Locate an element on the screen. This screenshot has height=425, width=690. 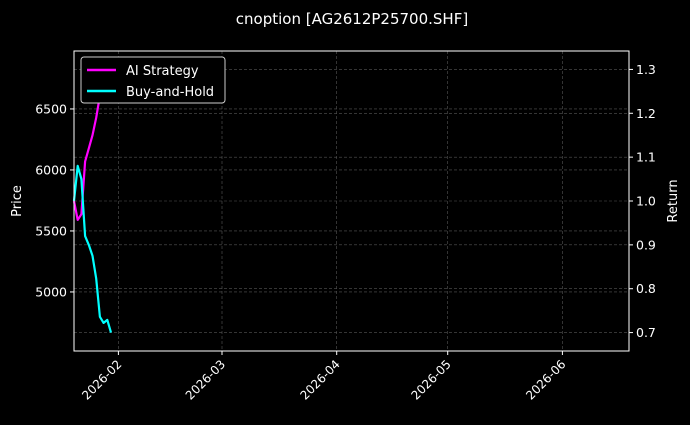
y-left-tick-label: 5000 is located at coordinates (51, 291).